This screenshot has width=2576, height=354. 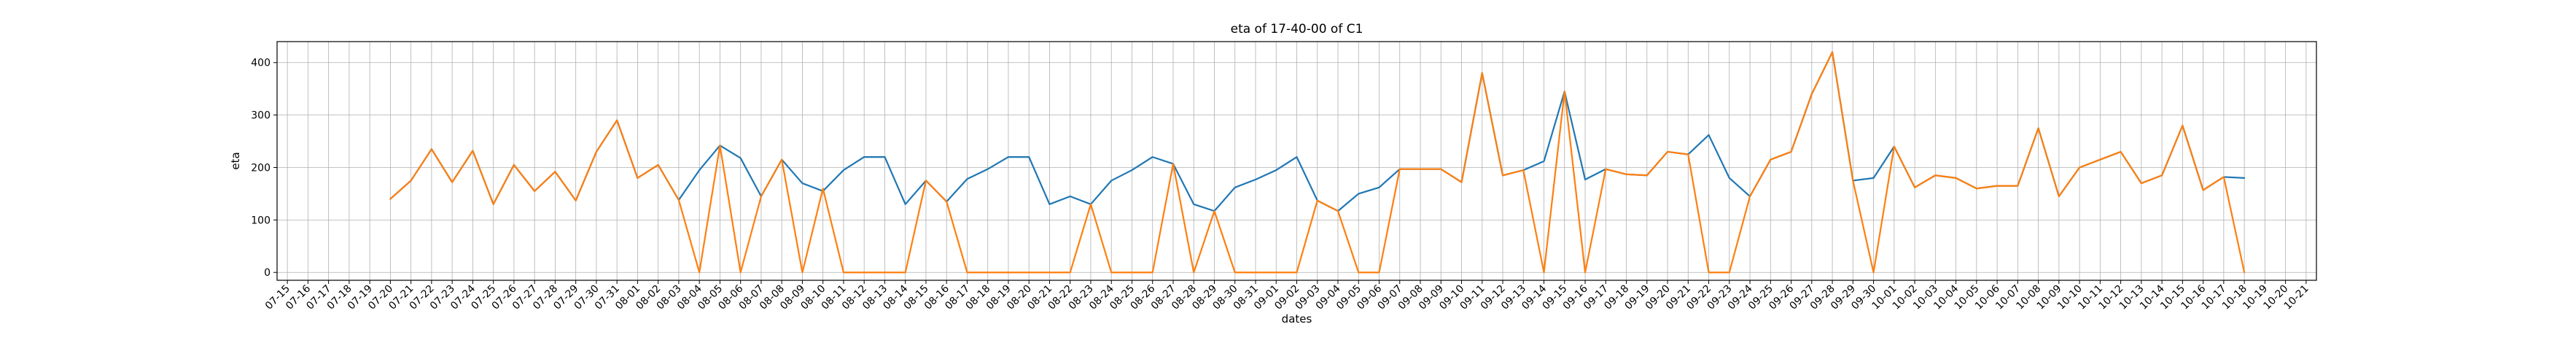 I want to click on x-axis-title: dates, so click(x=1297, y=319).